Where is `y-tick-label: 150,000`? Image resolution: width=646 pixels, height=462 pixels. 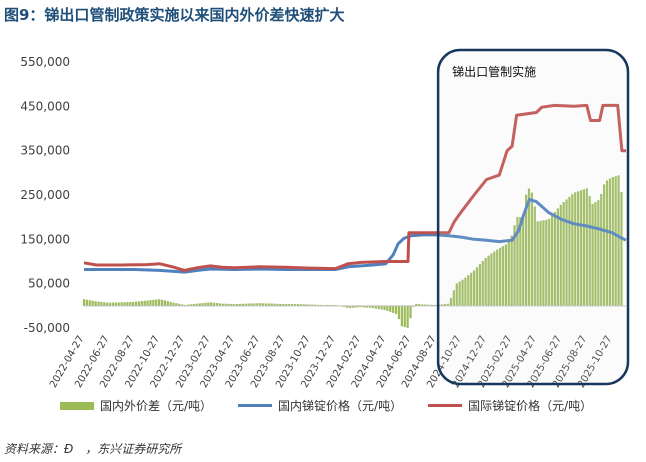 y-tick-label: 150,000 is located at coordinates (45, 239).